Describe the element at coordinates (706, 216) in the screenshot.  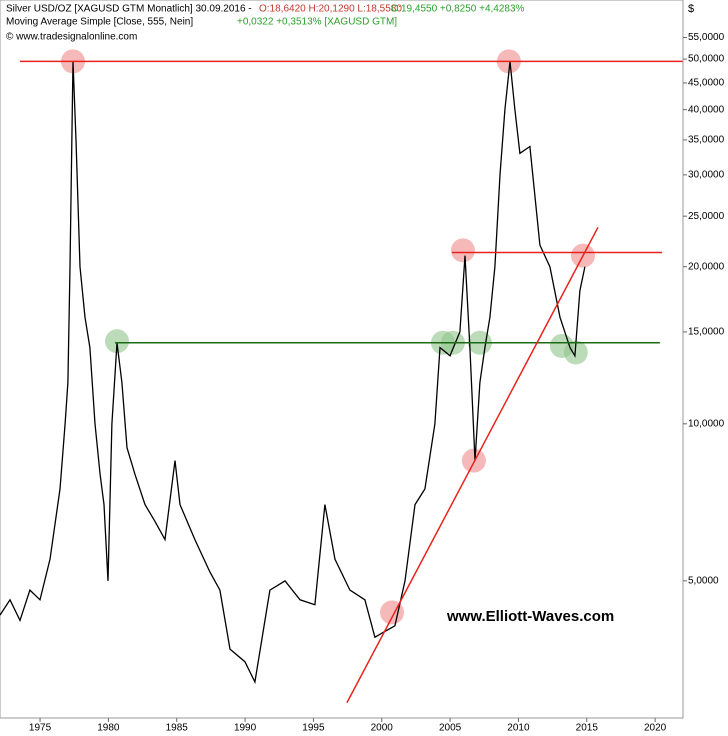
I see `y-tick-label: 25,0000` at that location.